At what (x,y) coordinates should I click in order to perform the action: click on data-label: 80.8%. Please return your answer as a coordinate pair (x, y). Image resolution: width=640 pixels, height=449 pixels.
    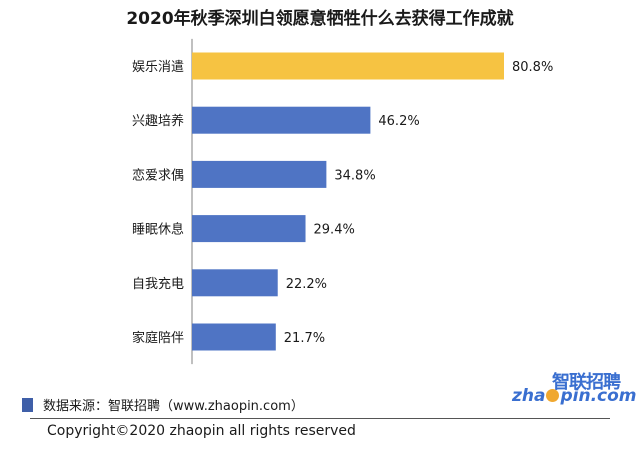
    Looking at the image, I should click on (532, 67).